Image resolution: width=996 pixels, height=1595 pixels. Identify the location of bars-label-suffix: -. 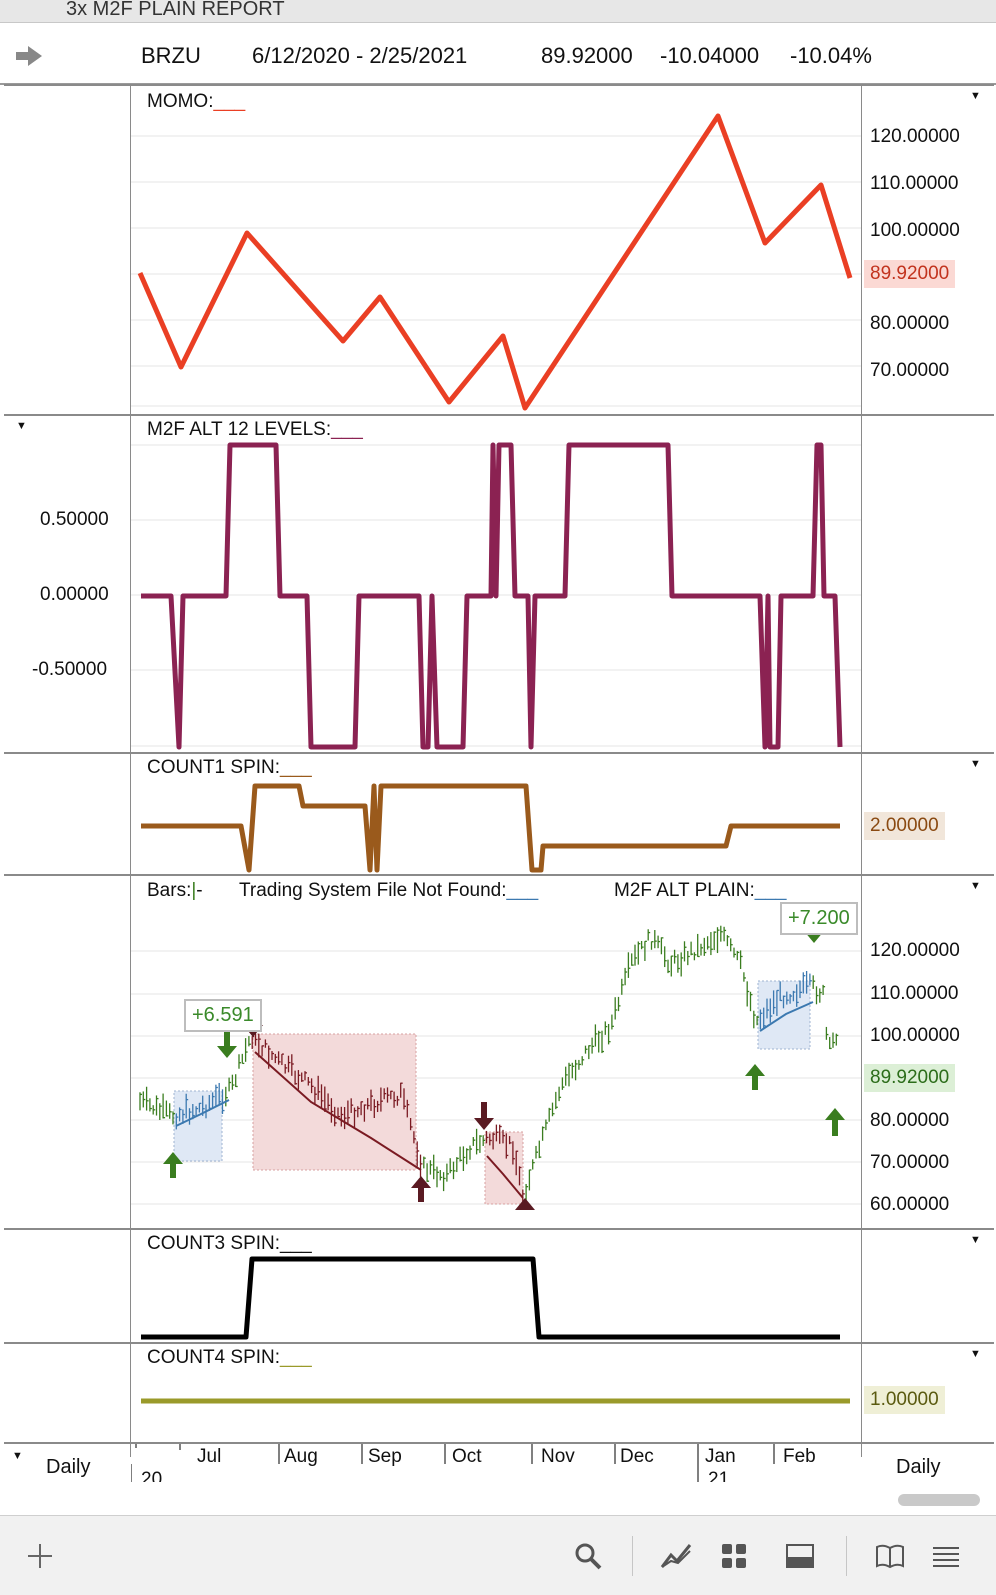
(199, 890).